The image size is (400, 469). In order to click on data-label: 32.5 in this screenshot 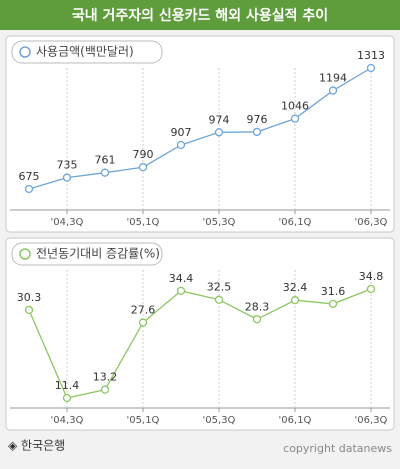, I will do `click(219, 287)`.